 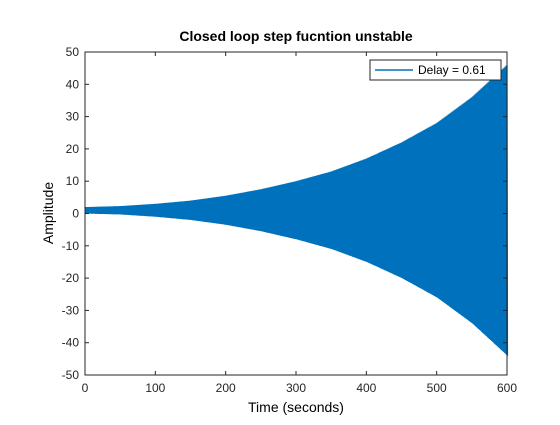 What do you see at coordinates (71, 343) in the screenshot?
I see `y-tick-label: -40` at bounding box center [71, 343].